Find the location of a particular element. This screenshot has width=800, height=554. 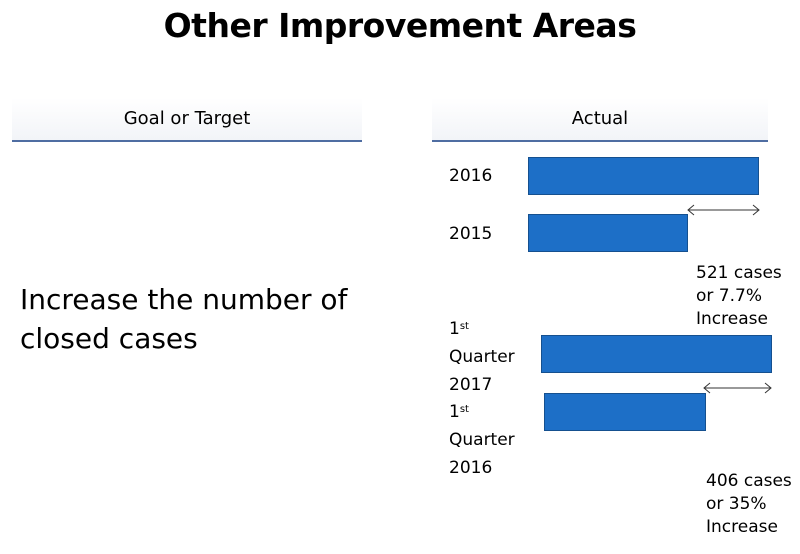

annual-difference-arrow is located at coordinates (723, 210).